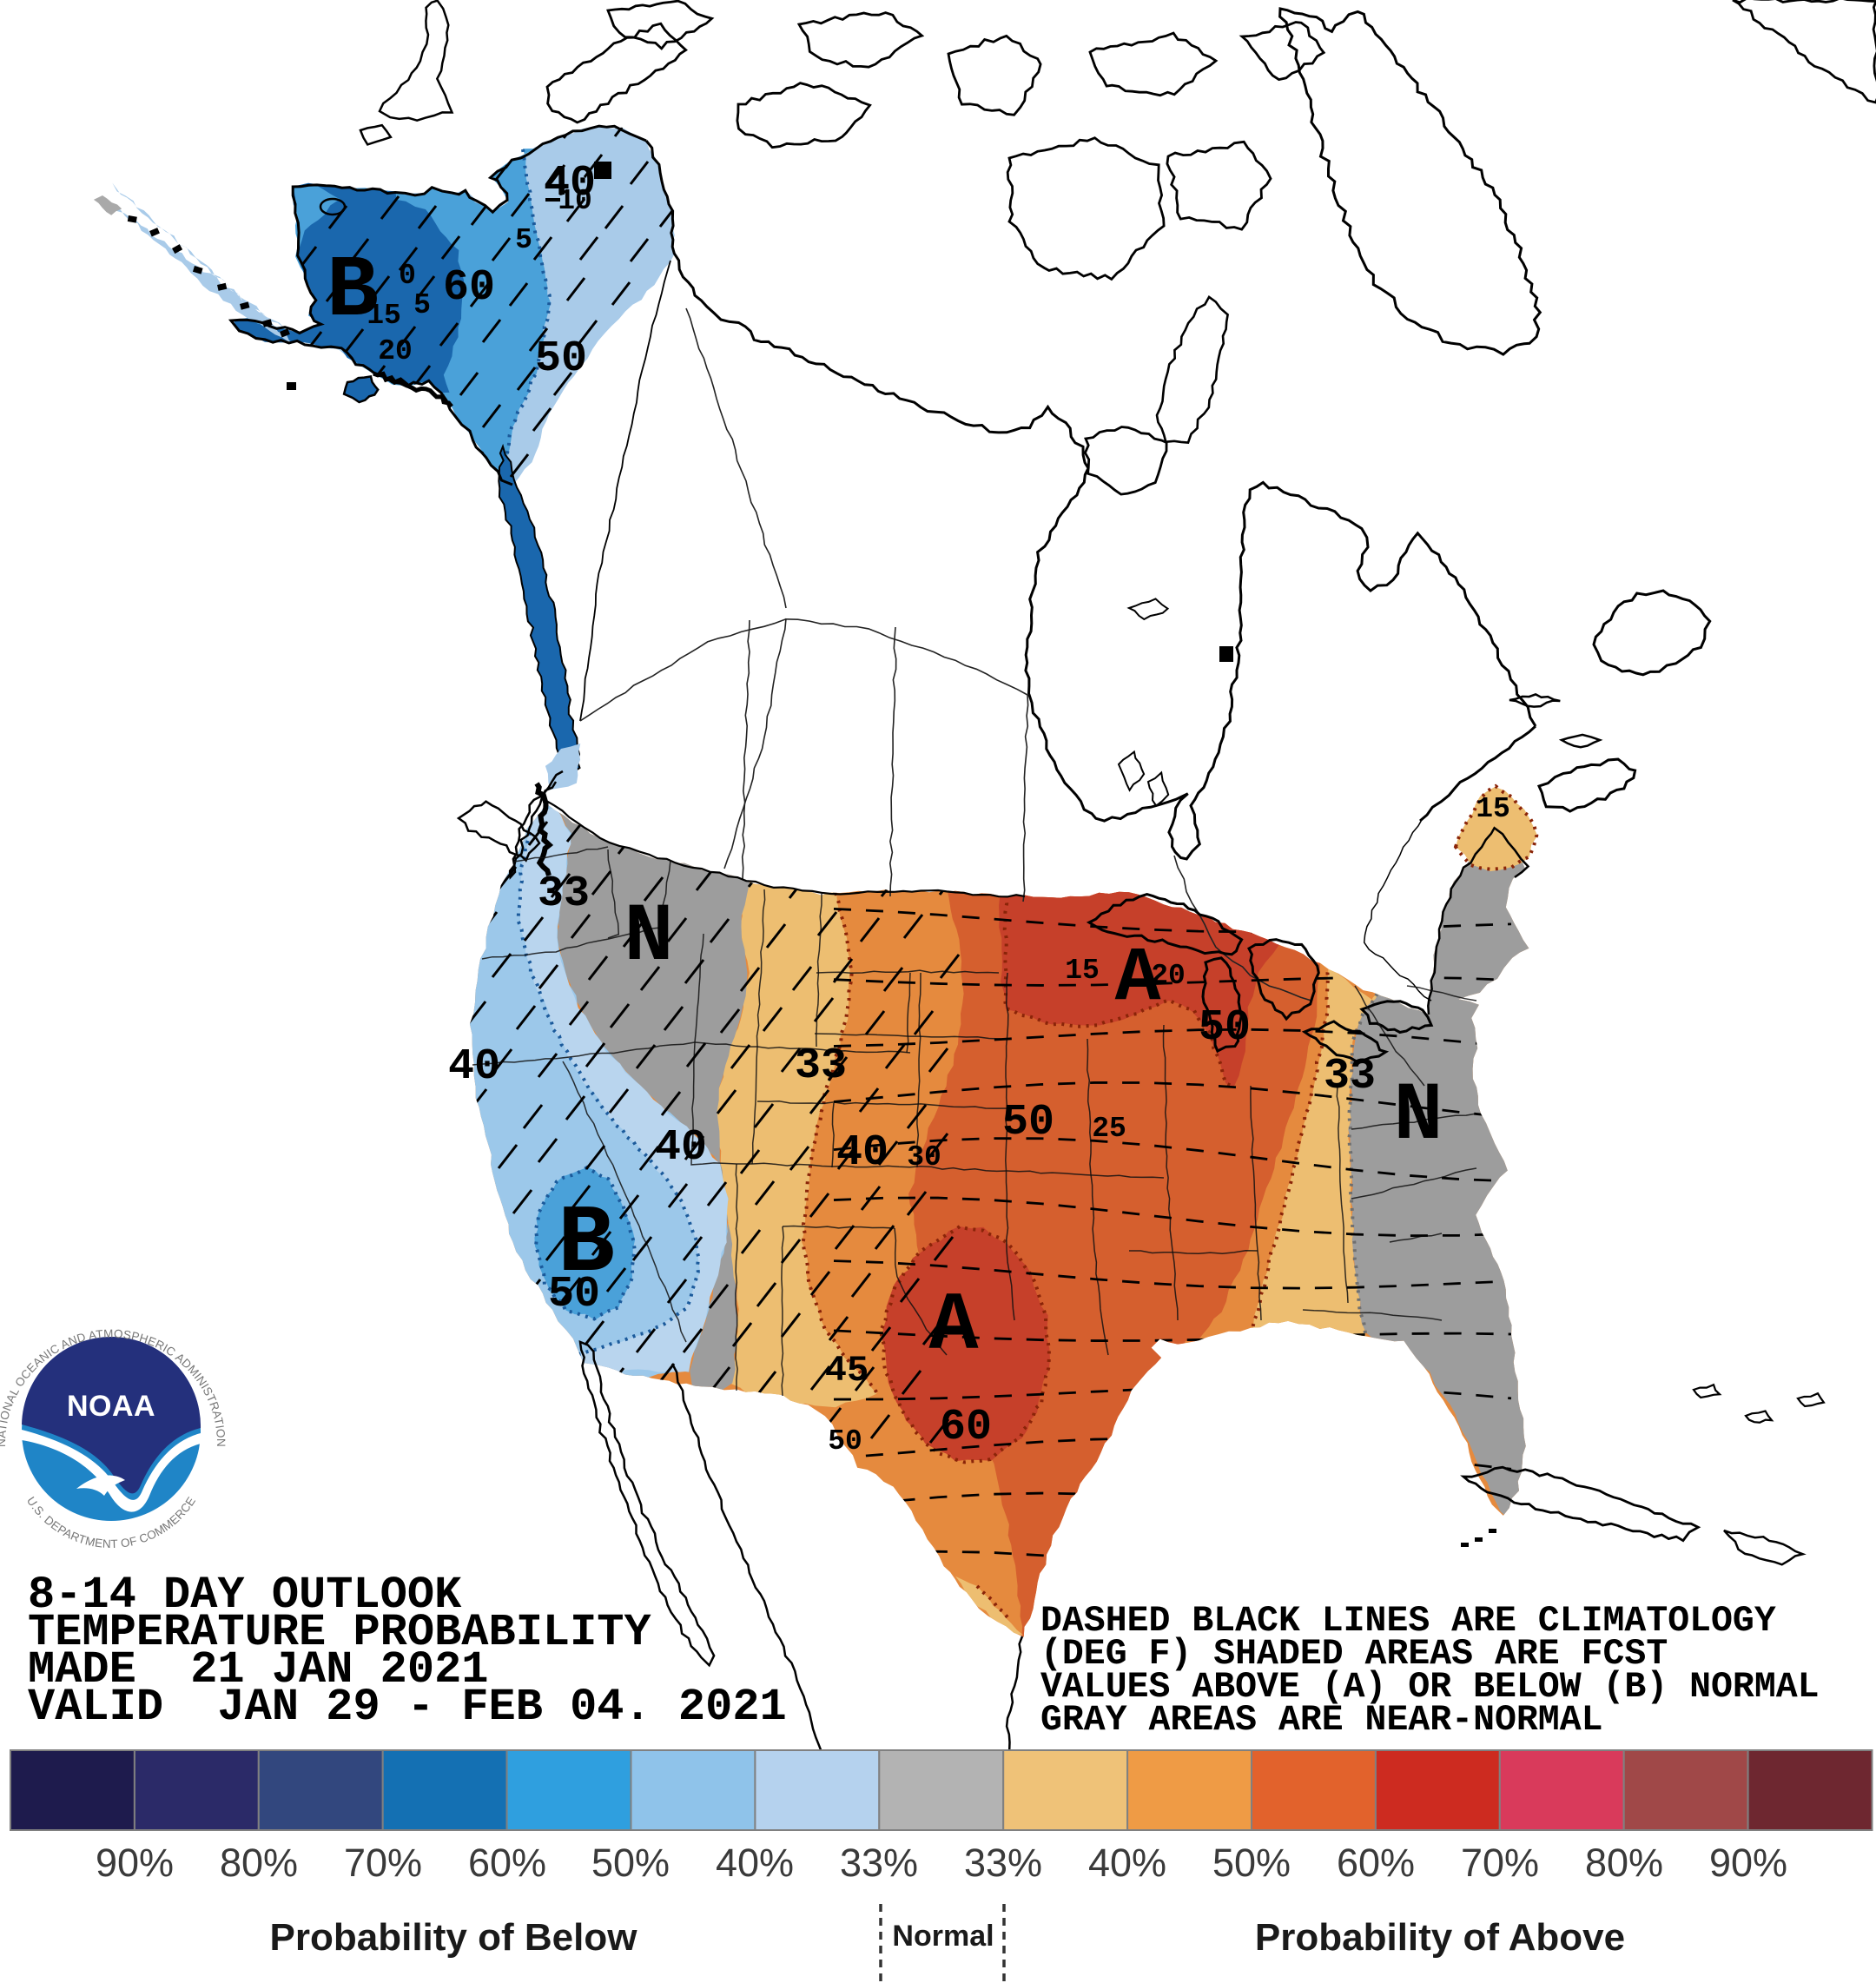  I want to click on svg-text: NOAA, so click(111, 1406).